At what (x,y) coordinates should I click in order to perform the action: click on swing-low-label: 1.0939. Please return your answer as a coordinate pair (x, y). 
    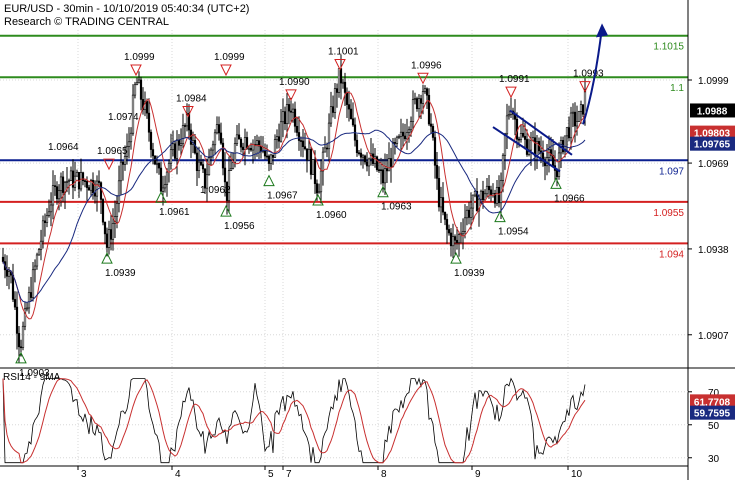
    Looking at the image, I should click on (469, 273).